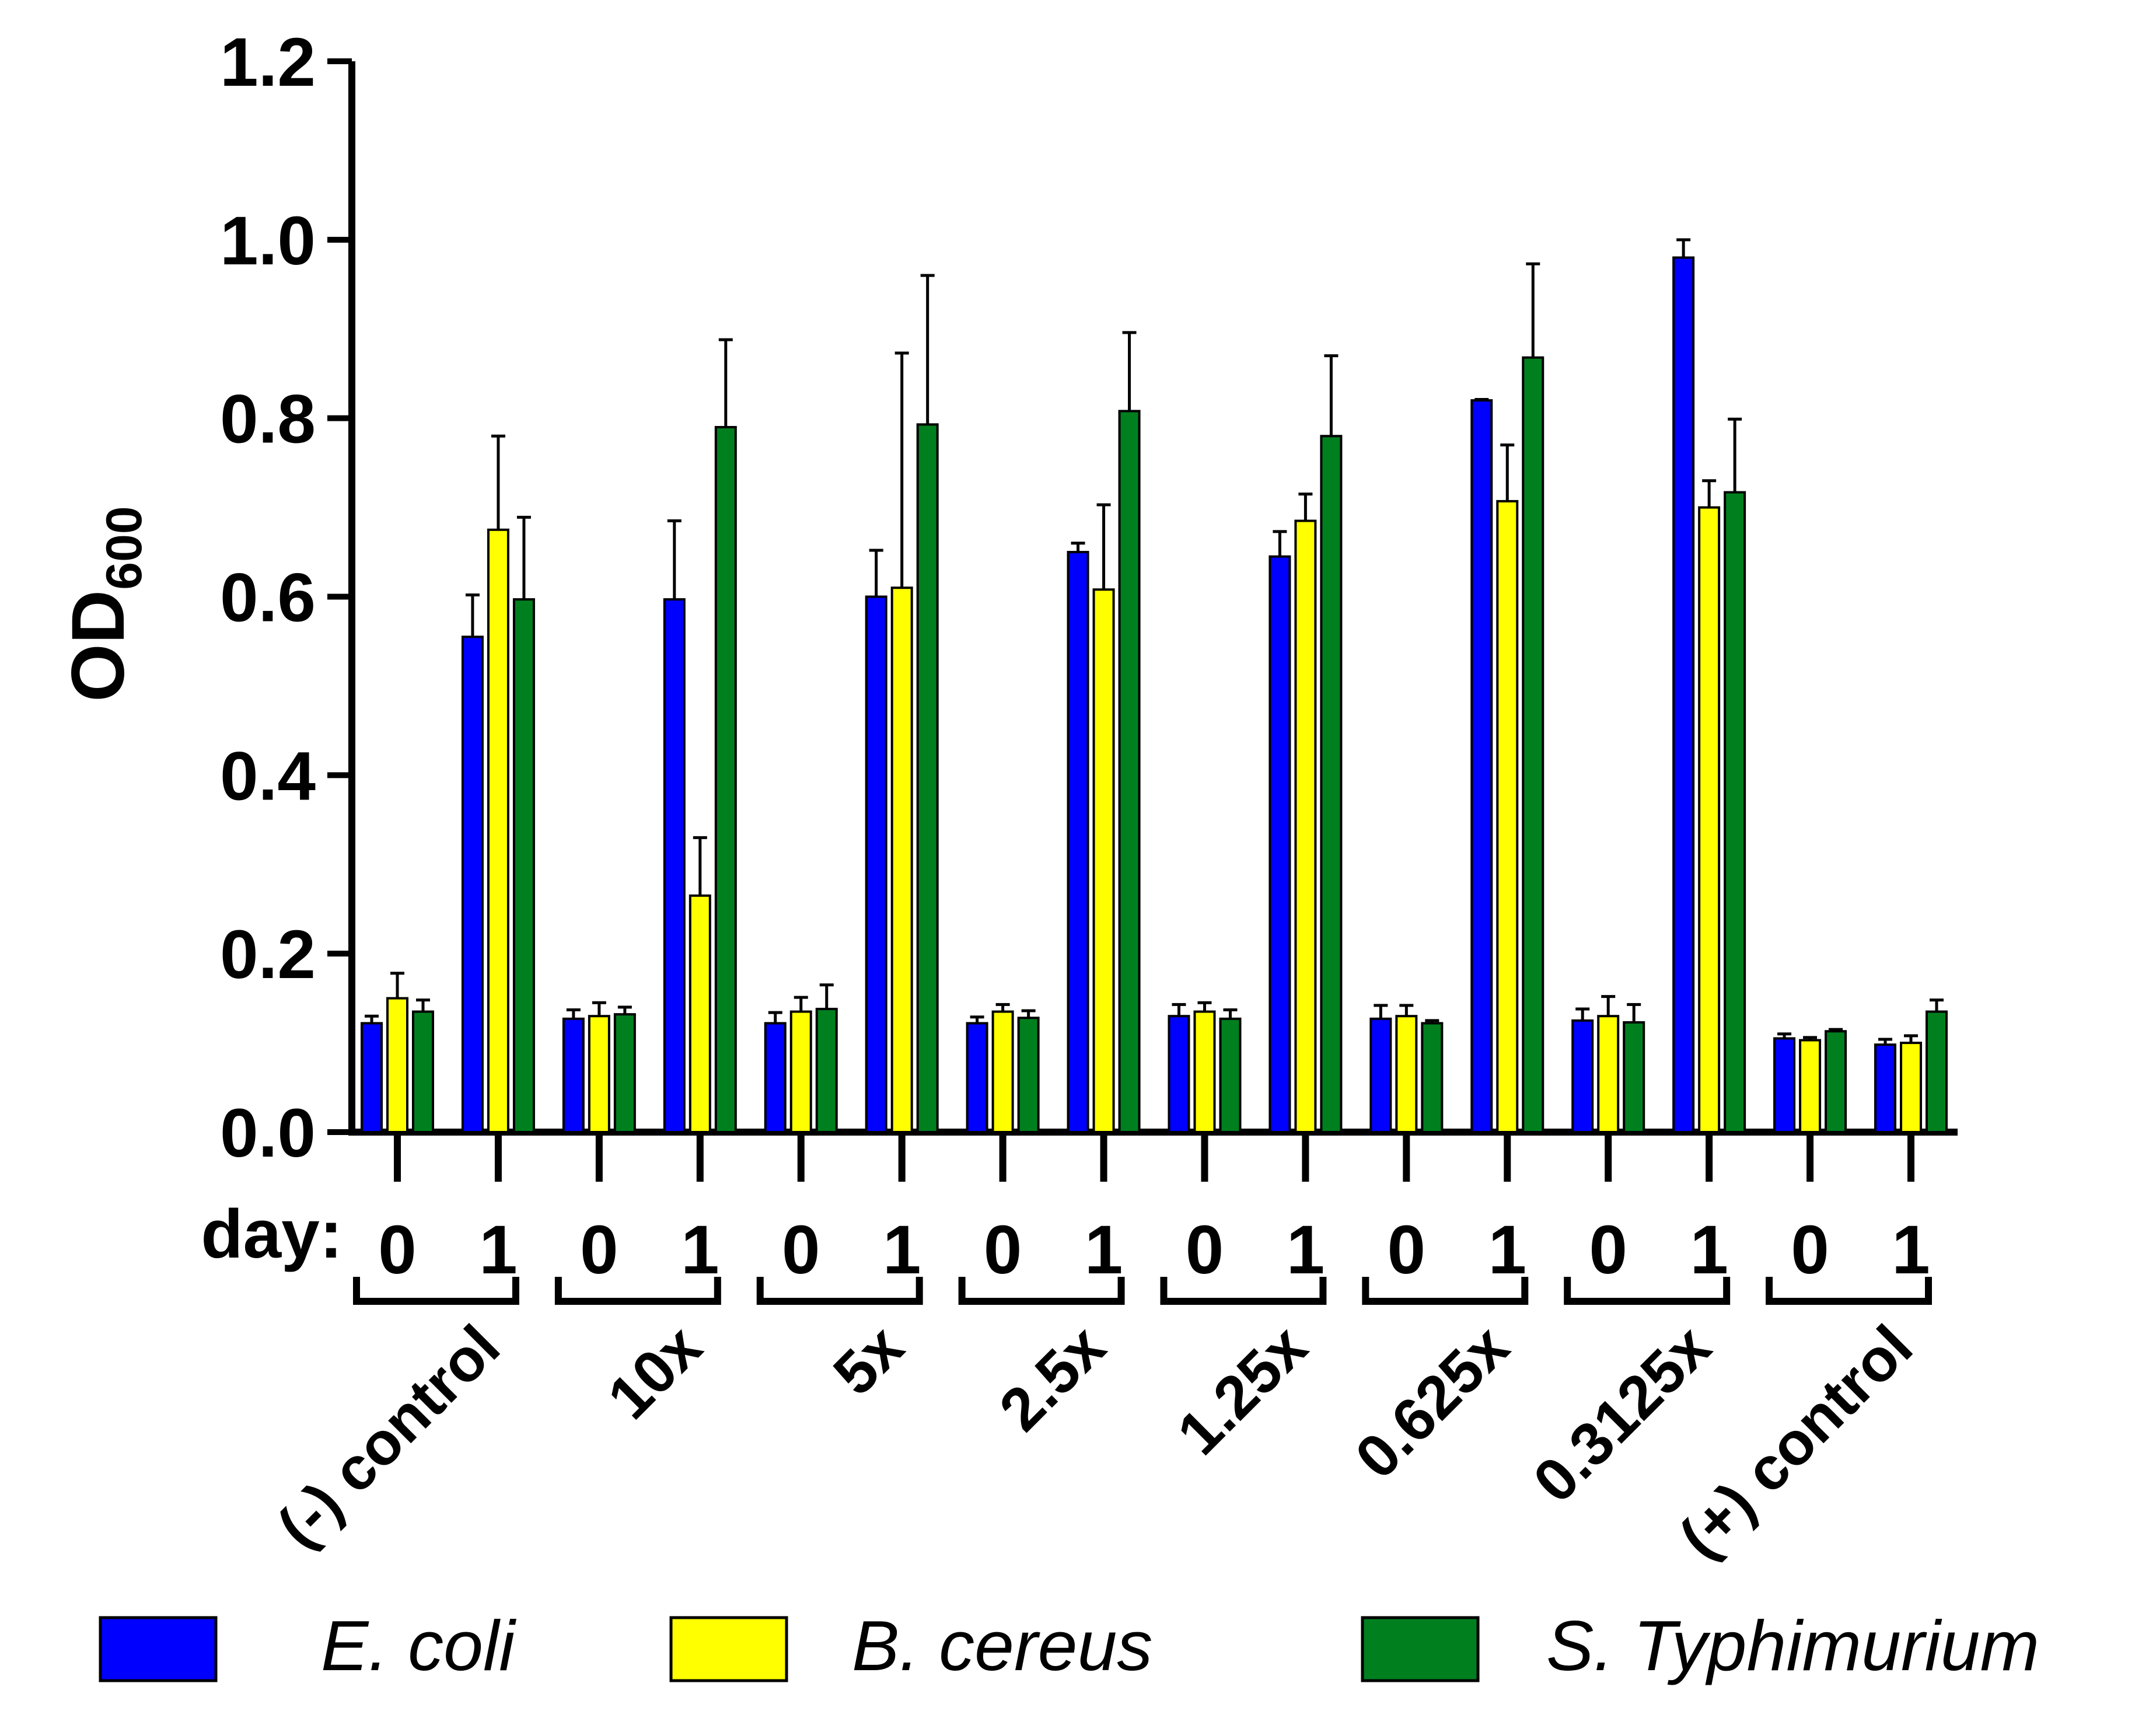 The width and height of the screenshot is (2156, 1718). What do you see at coordinates (1622, 1414) in the screenshot?
I see `group-label: 0.3125x` at bounding box center [1622, 1414].